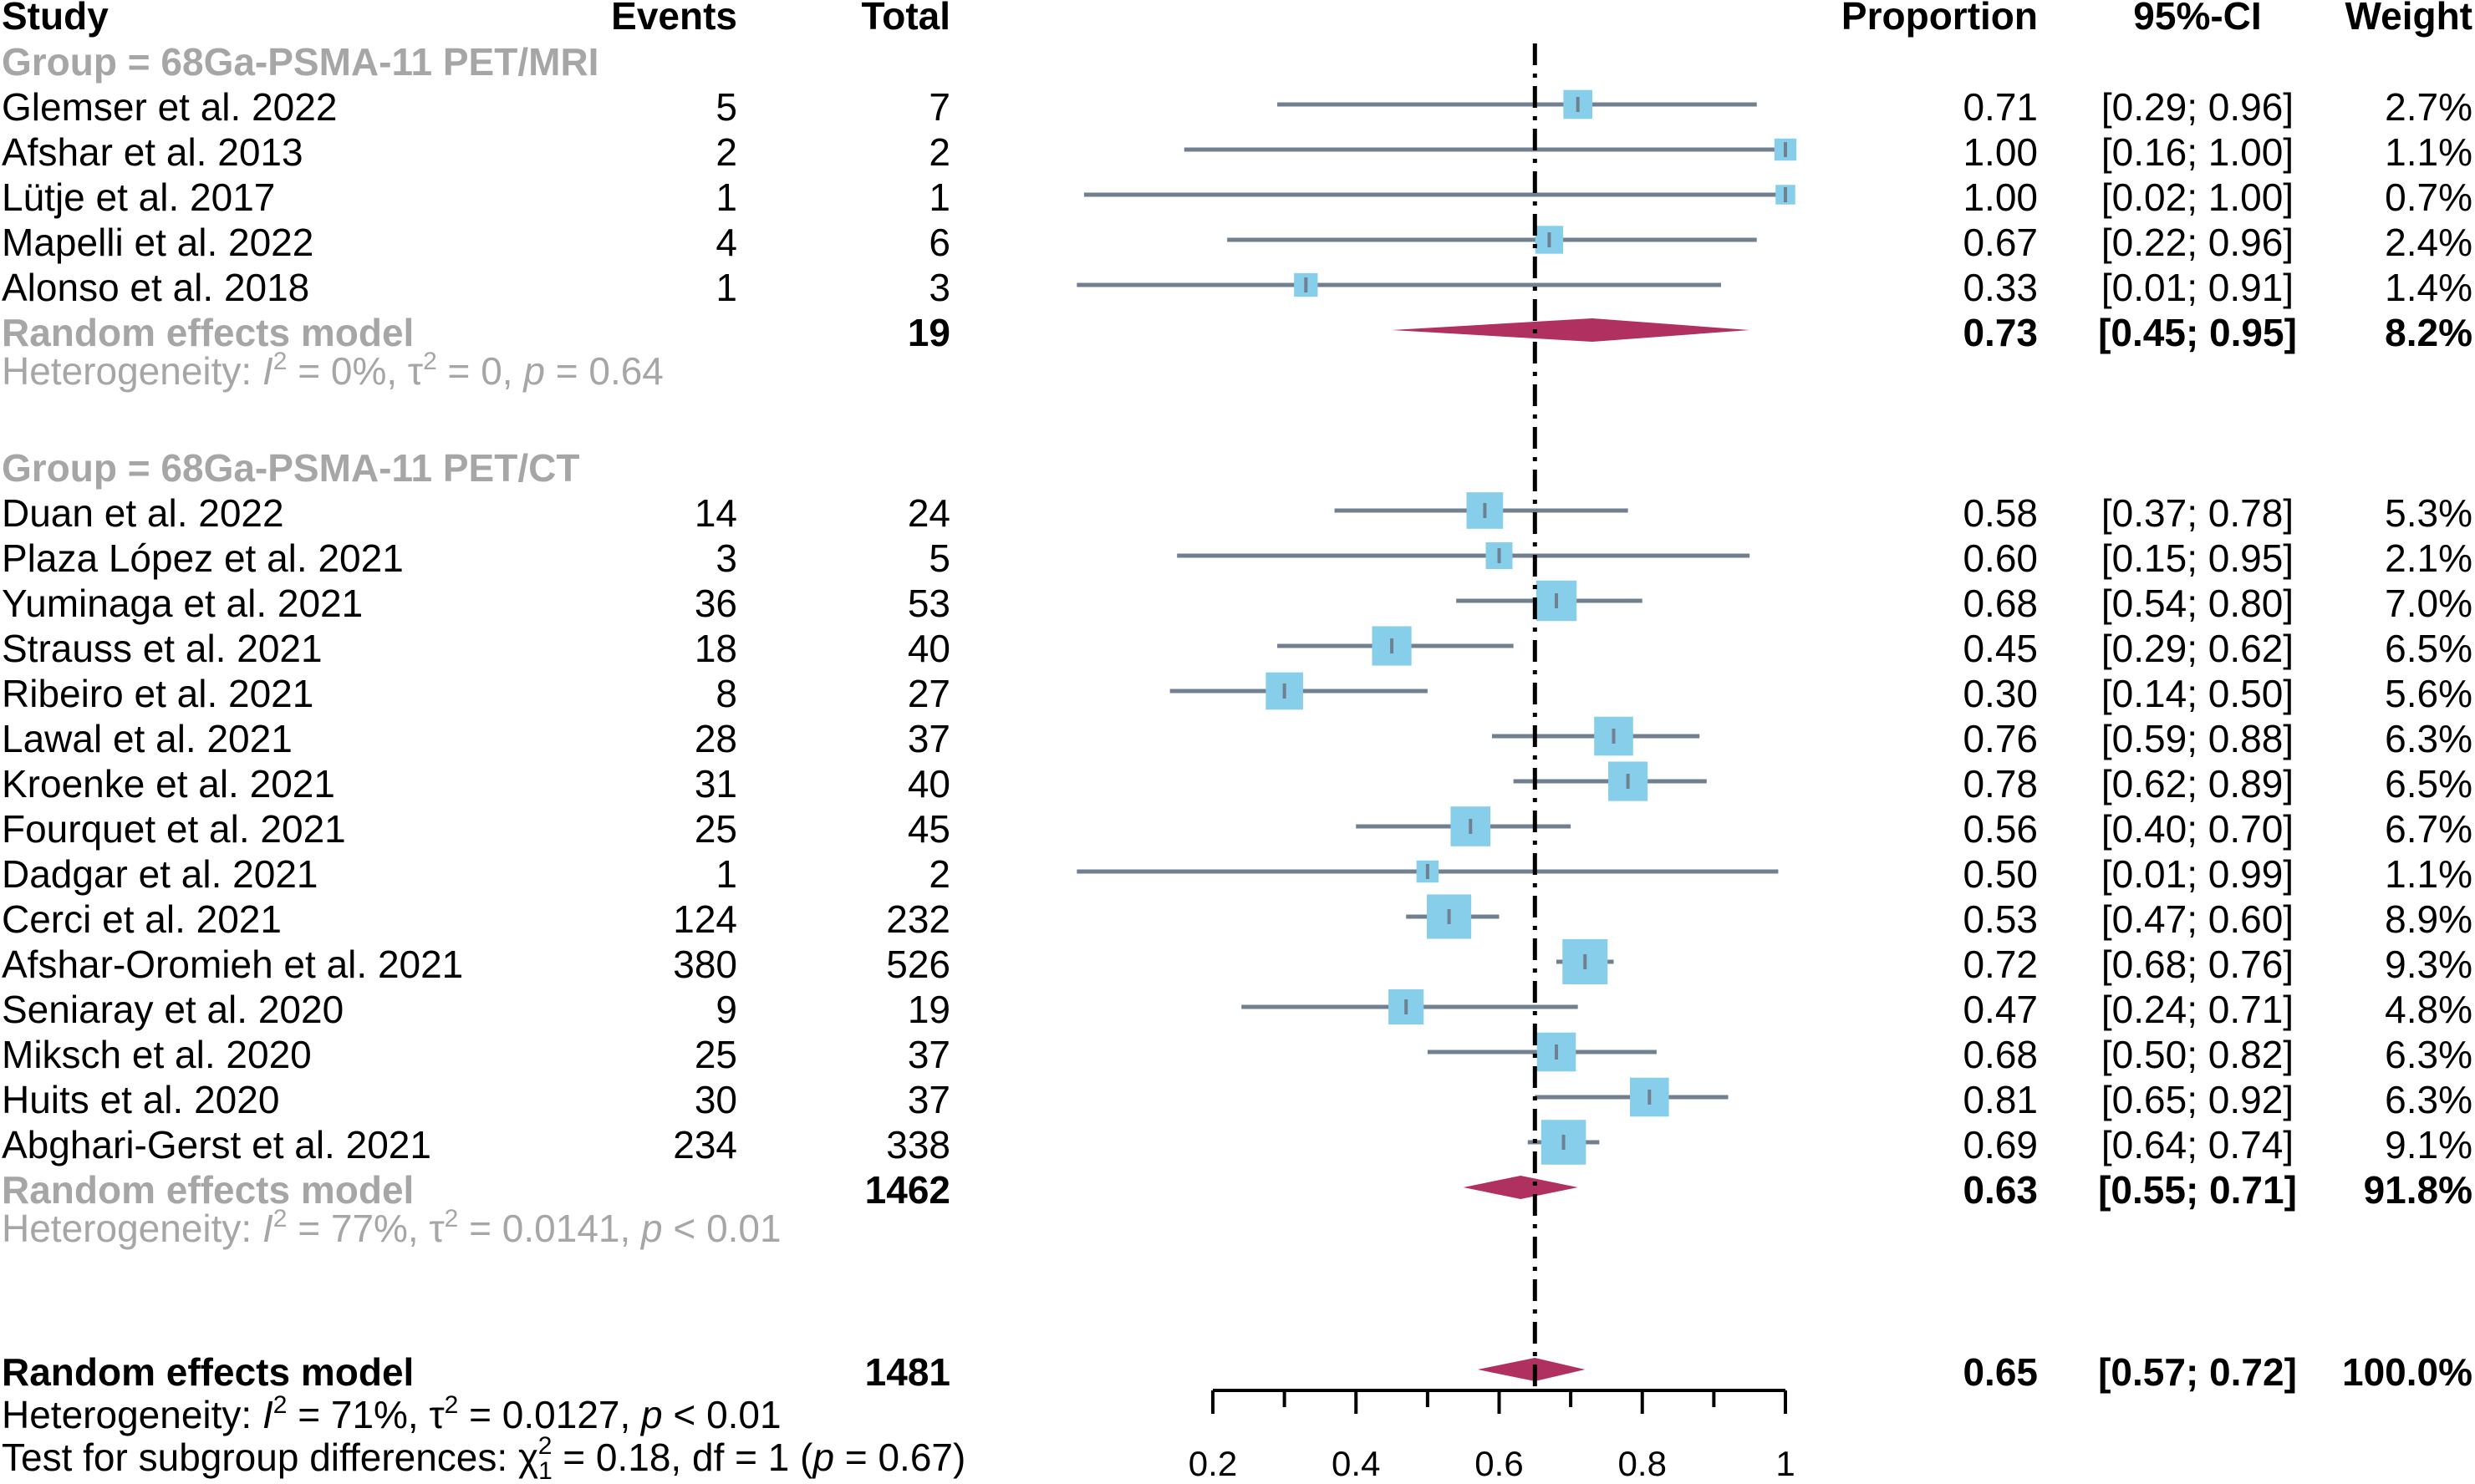 The width and height of the screenshot is (2475, 1484). What do you see at coordinates (2000, 784) in the screenshot?
I see `study-proportion: 0.78` at bounding box center [2000, 784].